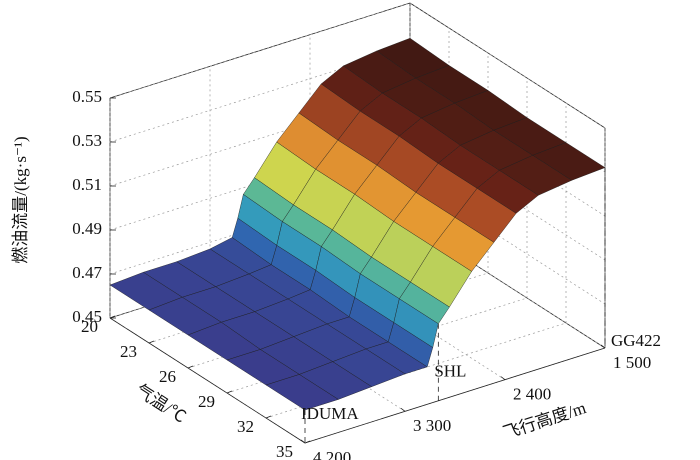 The image size is (700, 460). What do you see at coordinates (87, 96) in the screenshot?
I see `z-tick-label: 0.55` at bounding box center [87, 96].